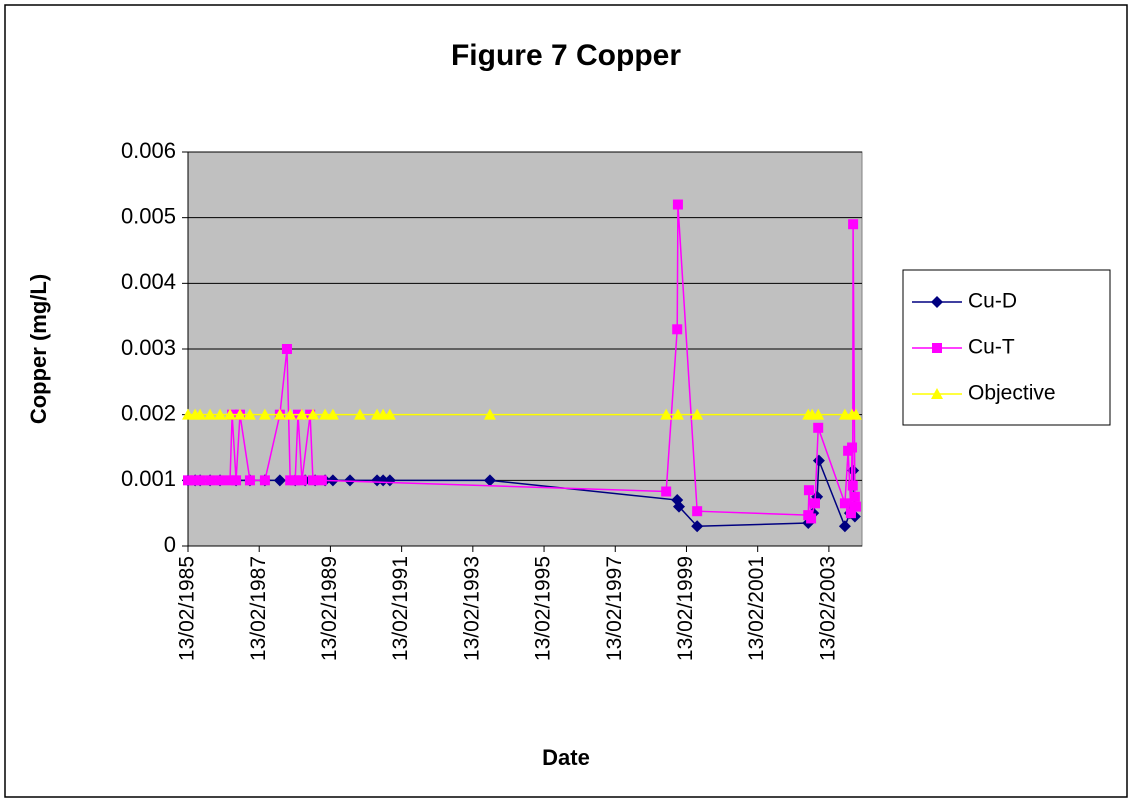 The height and width of the screenshot is (806, 1132). Describe the element at coordinates (543, 608) in the screenshot. I see `x-tick-label: 13/02/1995` at that location.